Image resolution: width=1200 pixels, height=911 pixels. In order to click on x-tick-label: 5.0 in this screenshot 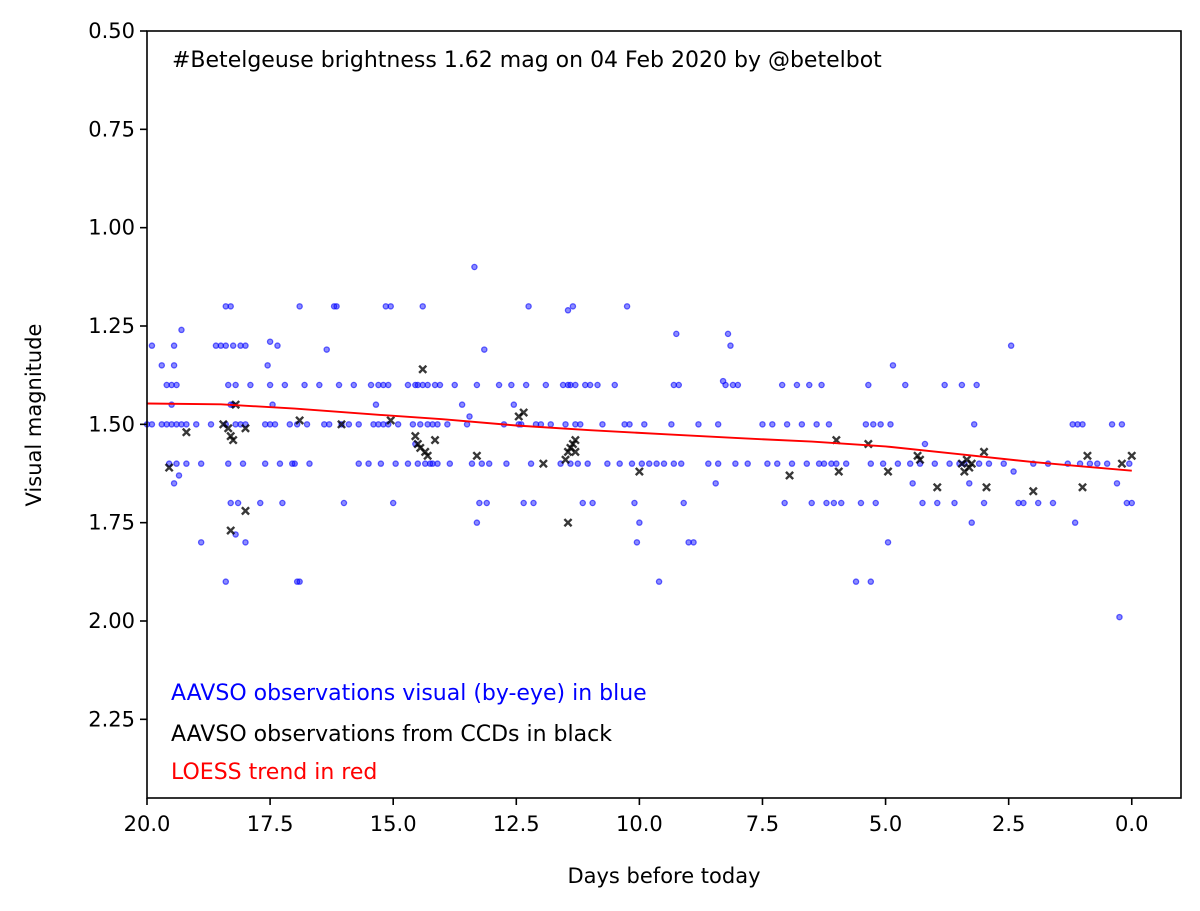, I will do `click(885, 824)`.